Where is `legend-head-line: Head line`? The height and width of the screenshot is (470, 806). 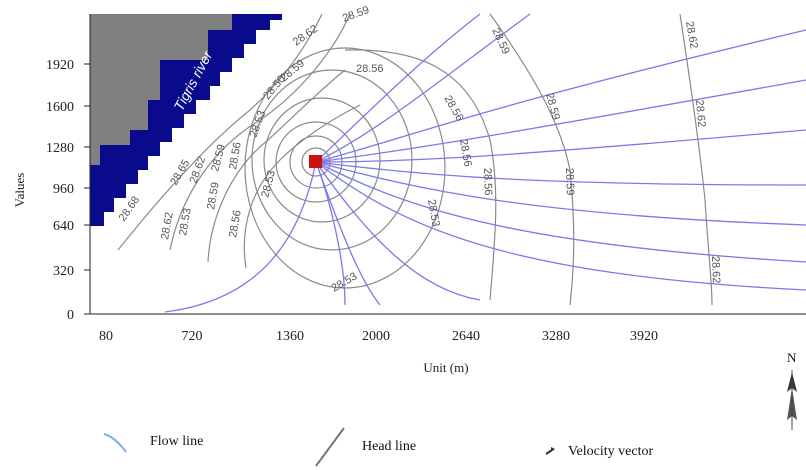 legend-head-line: Head line is located at coordinates (389, 446).